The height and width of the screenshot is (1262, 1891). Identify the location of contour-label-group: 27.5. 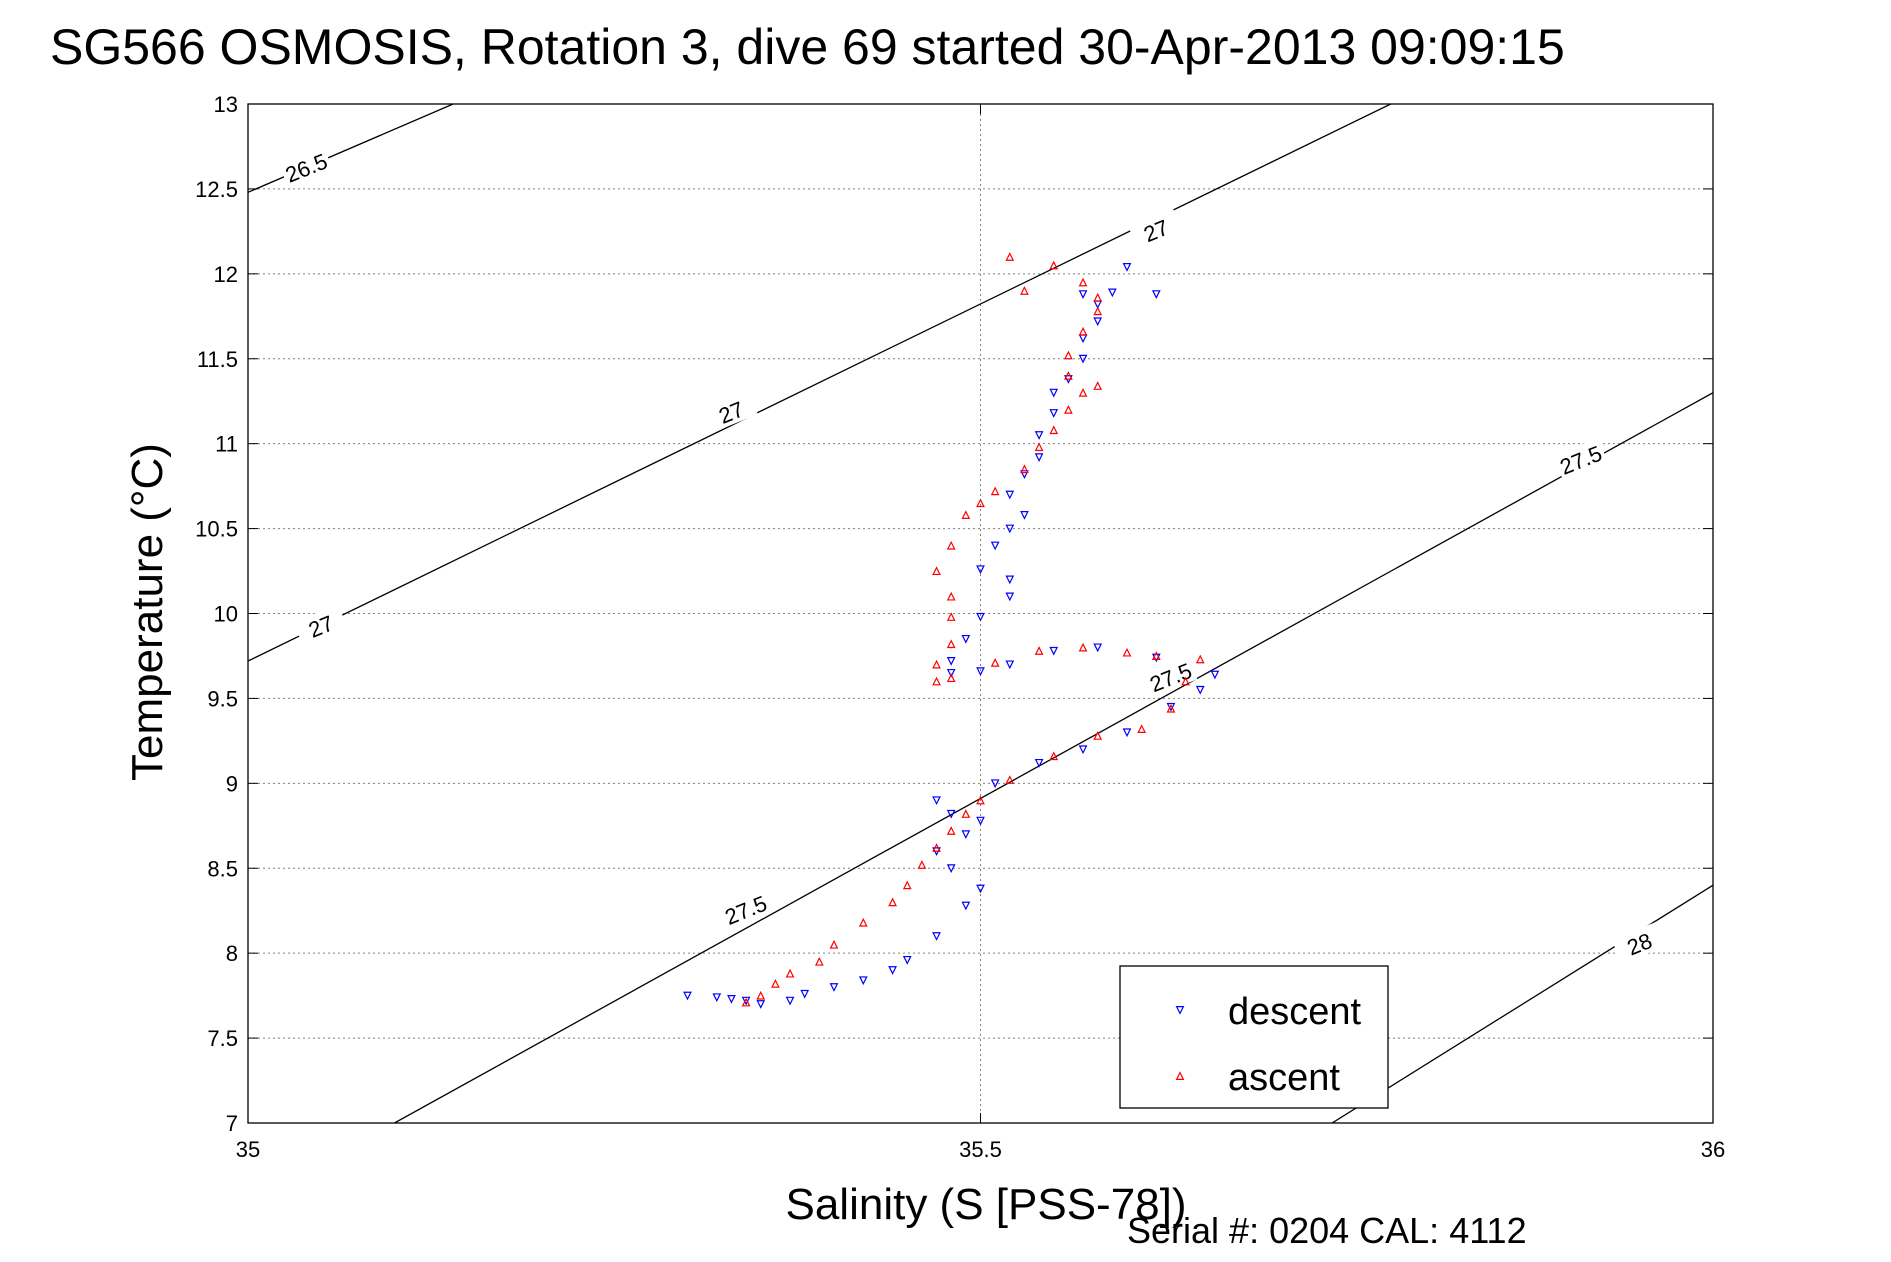
(1580, 458).